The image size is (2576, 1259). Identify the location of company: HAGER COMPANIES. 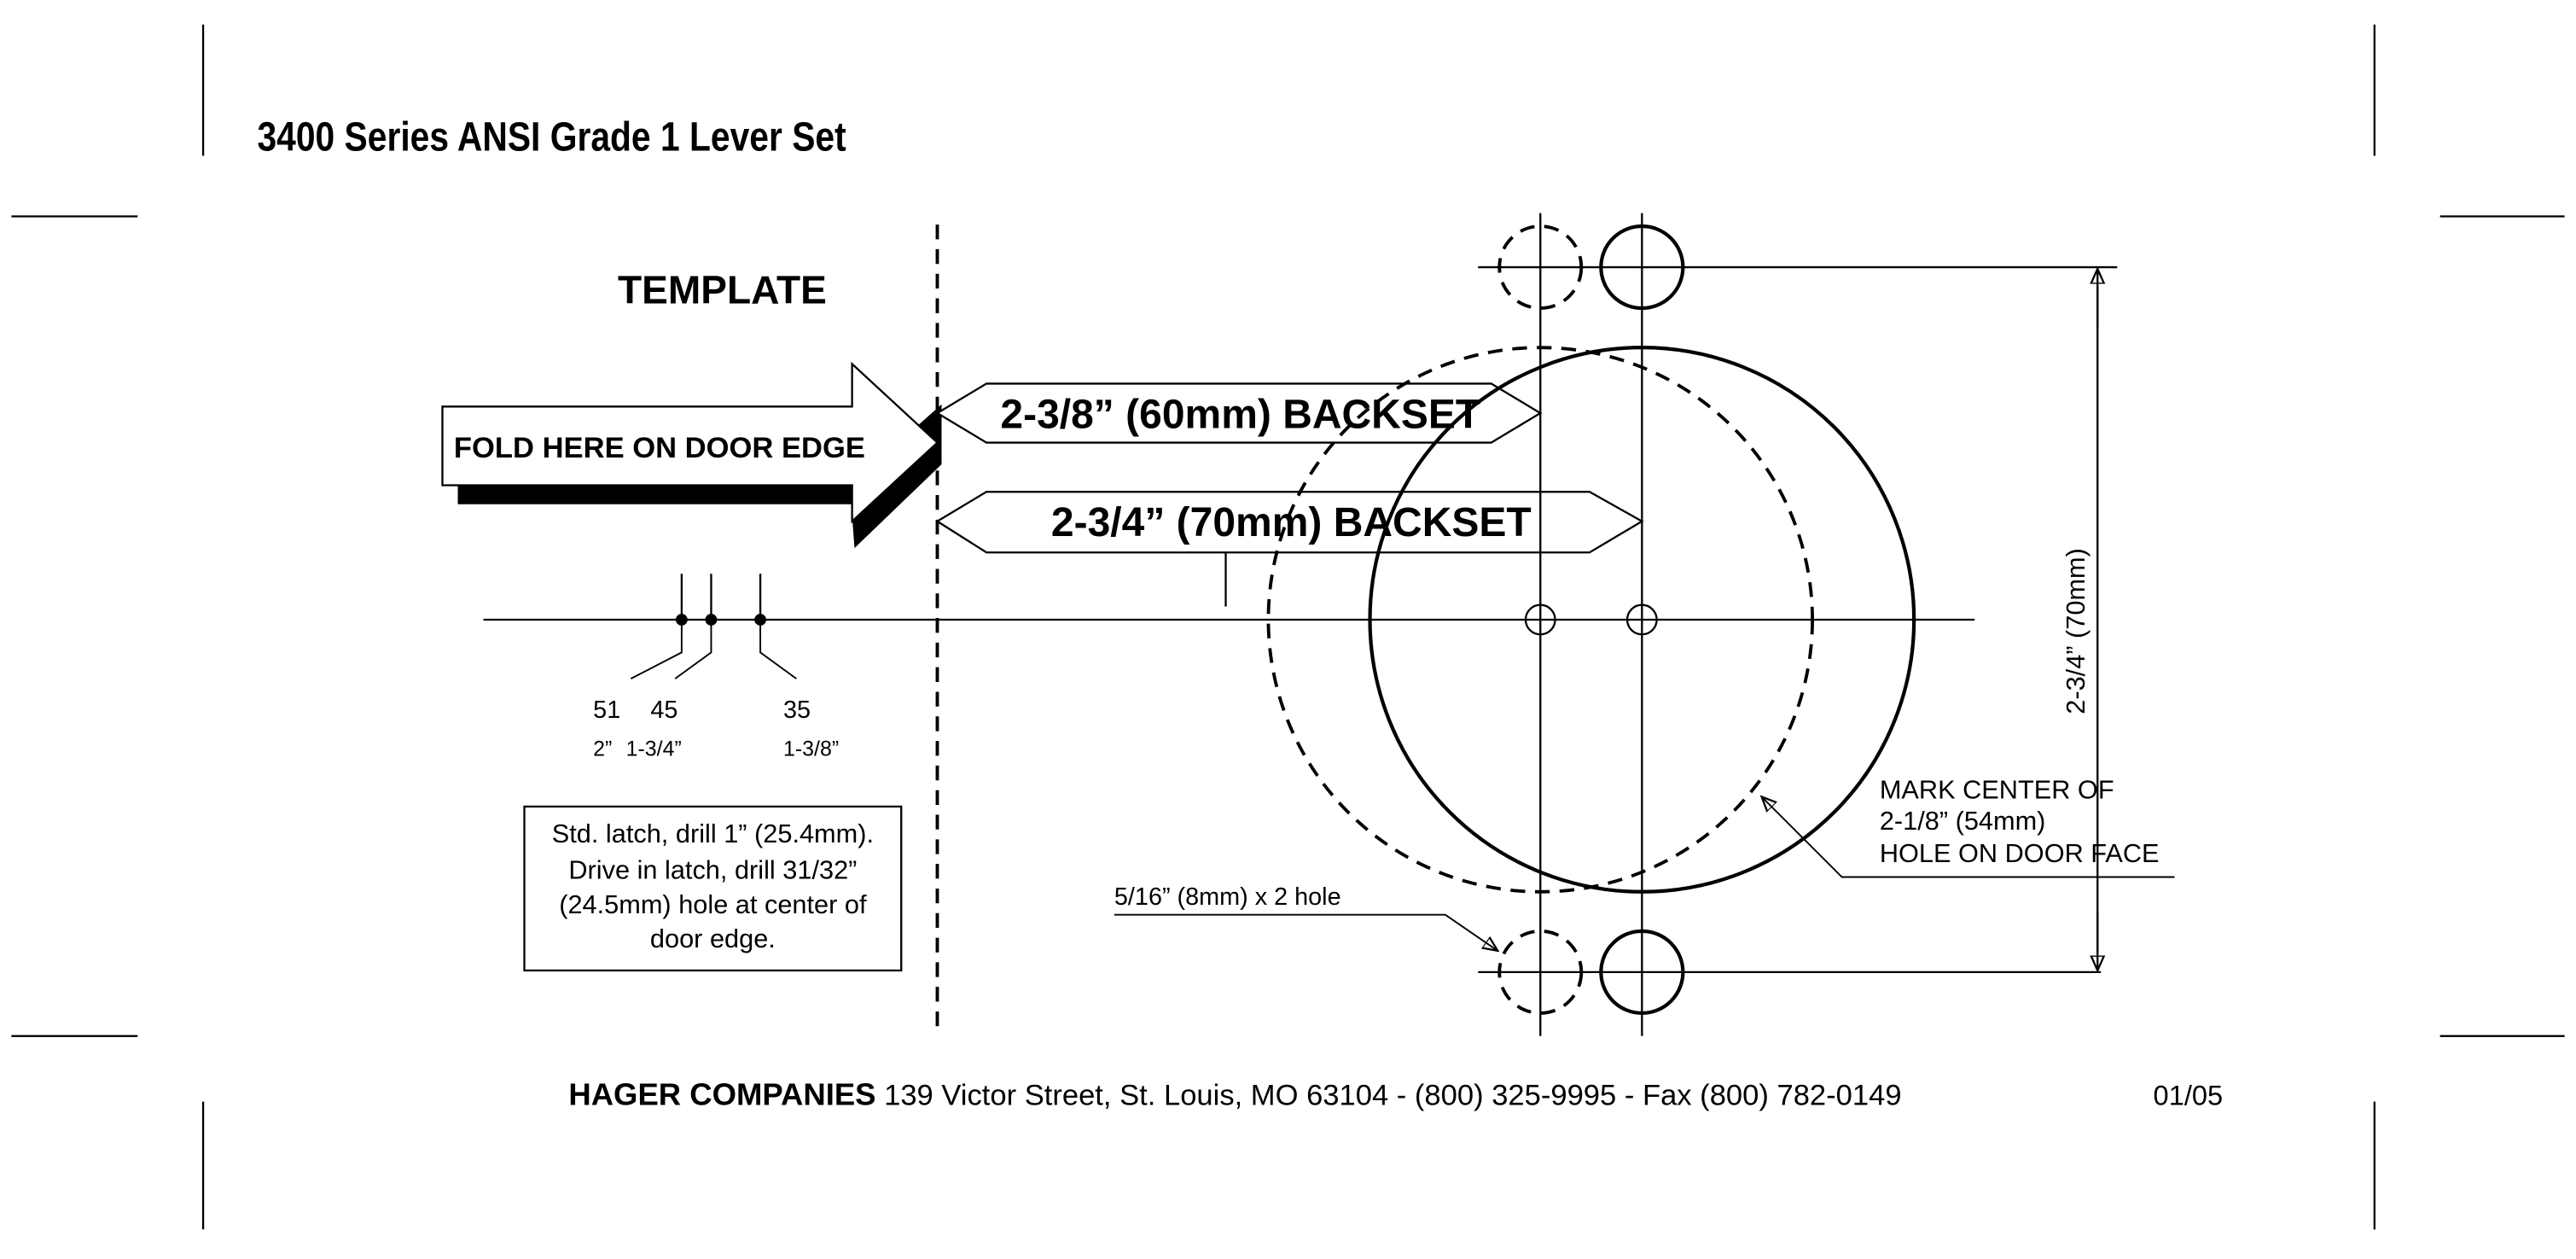
(721, 1093).